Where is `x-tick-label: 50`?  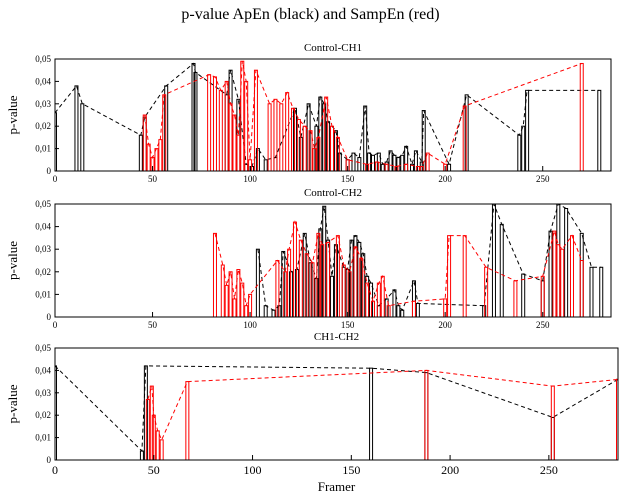
x-tick-label: 50 is located at coordinates (153, 325).